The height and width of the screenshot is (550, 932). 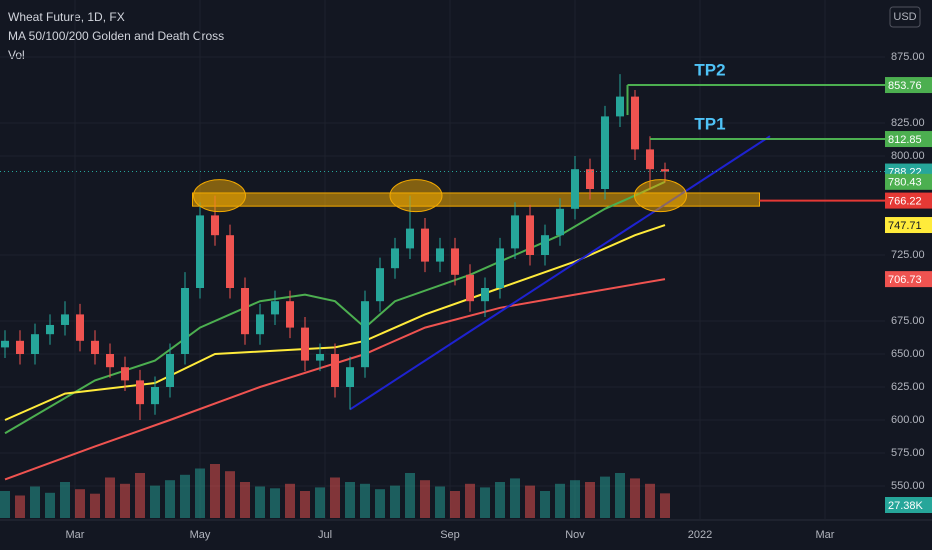 What do you see at coordinates (16, 55) in the screenshot?
I see `volume-title: Vol` at bounding box center [16, 55].